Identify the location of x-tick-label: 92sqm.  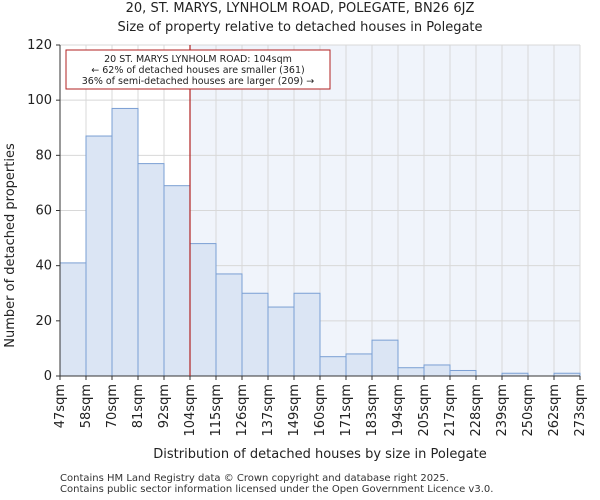
(164, 406).